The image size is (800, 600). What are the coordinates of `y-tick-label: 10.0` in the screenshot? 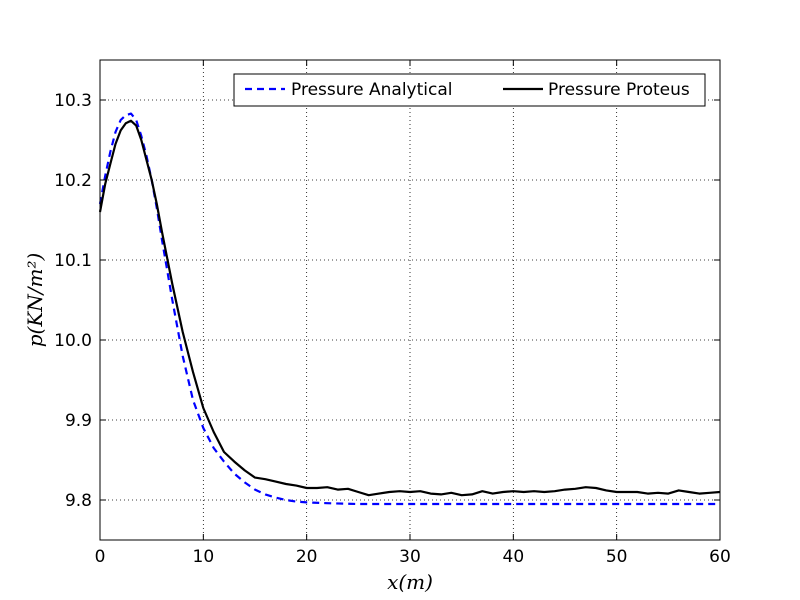 It's located at (73, 341).